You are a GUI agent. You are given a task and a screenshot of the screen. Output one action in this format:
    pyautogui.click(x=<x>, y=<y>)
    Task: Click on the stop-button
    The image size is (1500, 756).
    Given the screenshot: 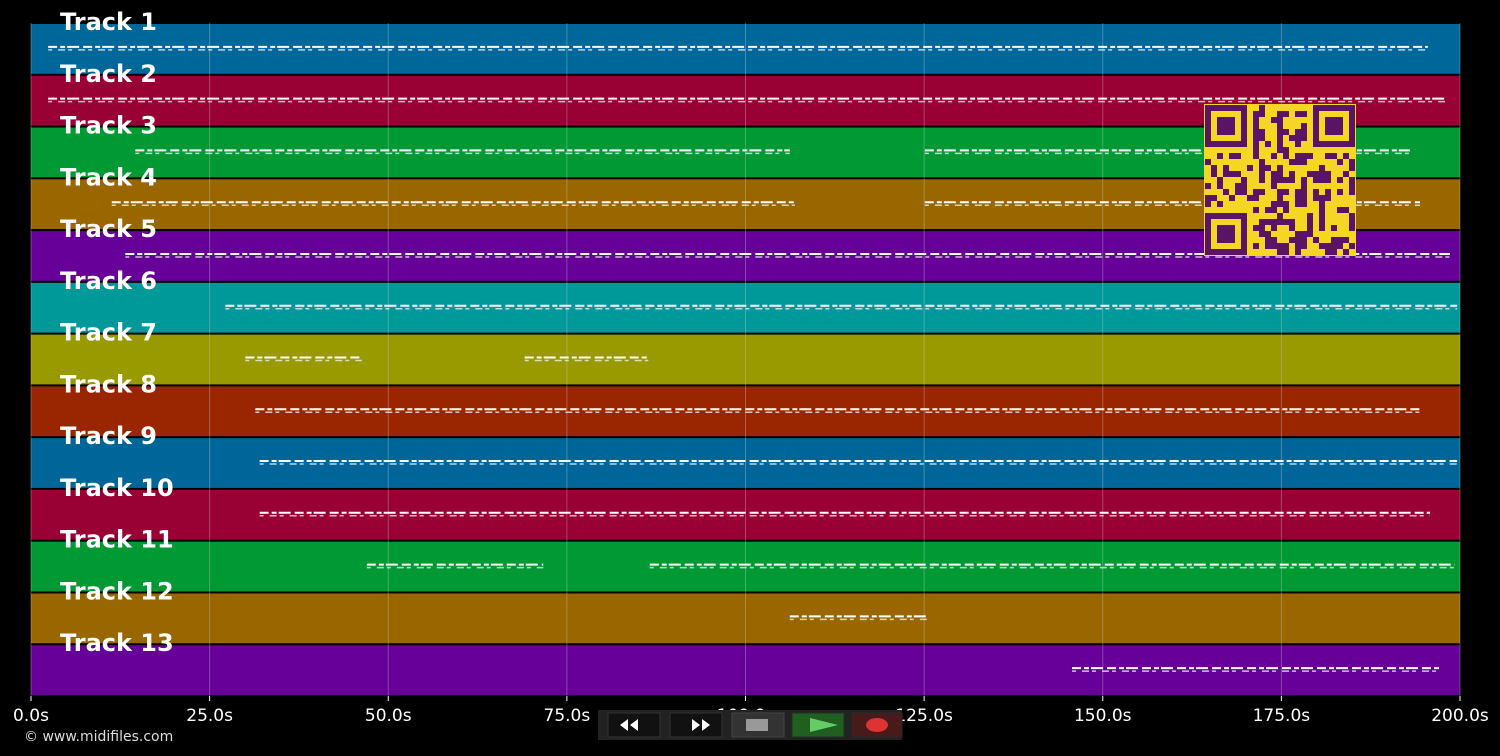 What is the action you would take?
    pyautogui.click(x=758, y=725)
    